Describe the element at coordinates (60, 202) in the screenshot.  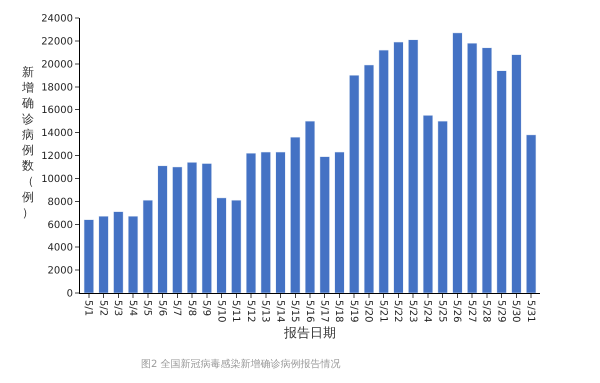
I see `y-tick-label: 8000` at that location.